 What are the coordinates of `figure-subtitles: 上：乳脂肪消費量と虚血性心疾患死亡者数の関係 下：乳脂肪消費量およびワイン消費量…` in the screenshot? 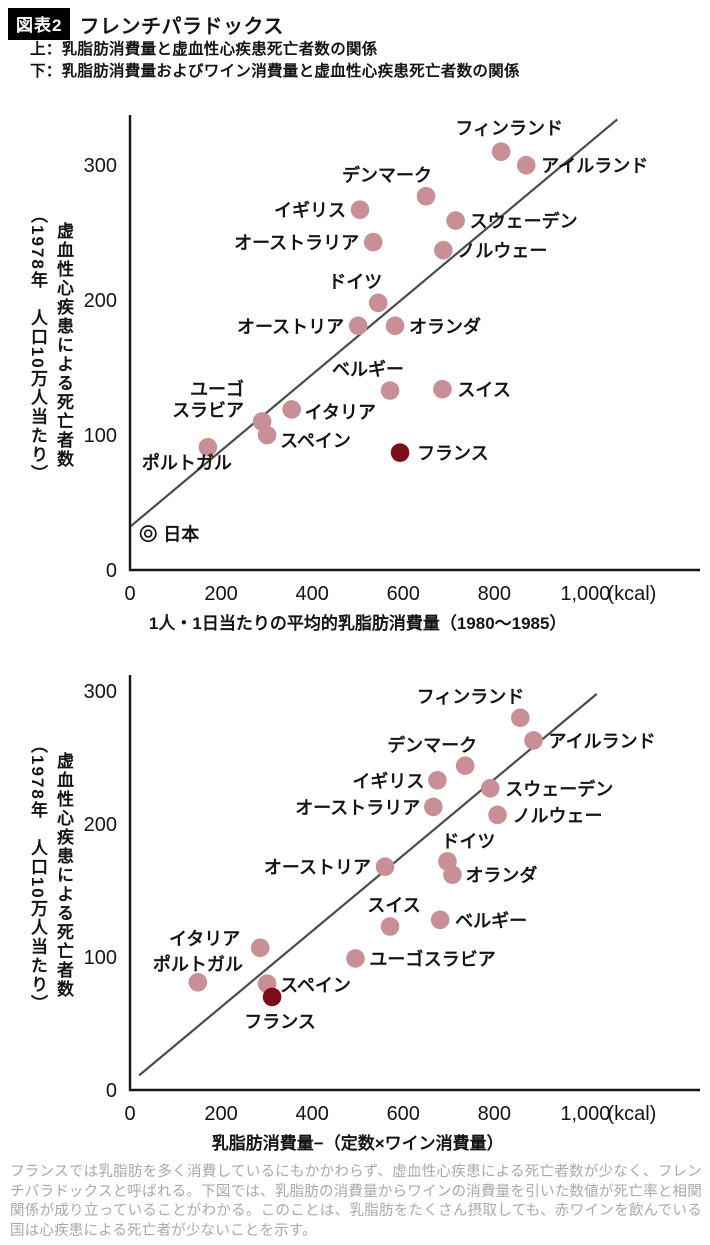 It's located at (275, 61).